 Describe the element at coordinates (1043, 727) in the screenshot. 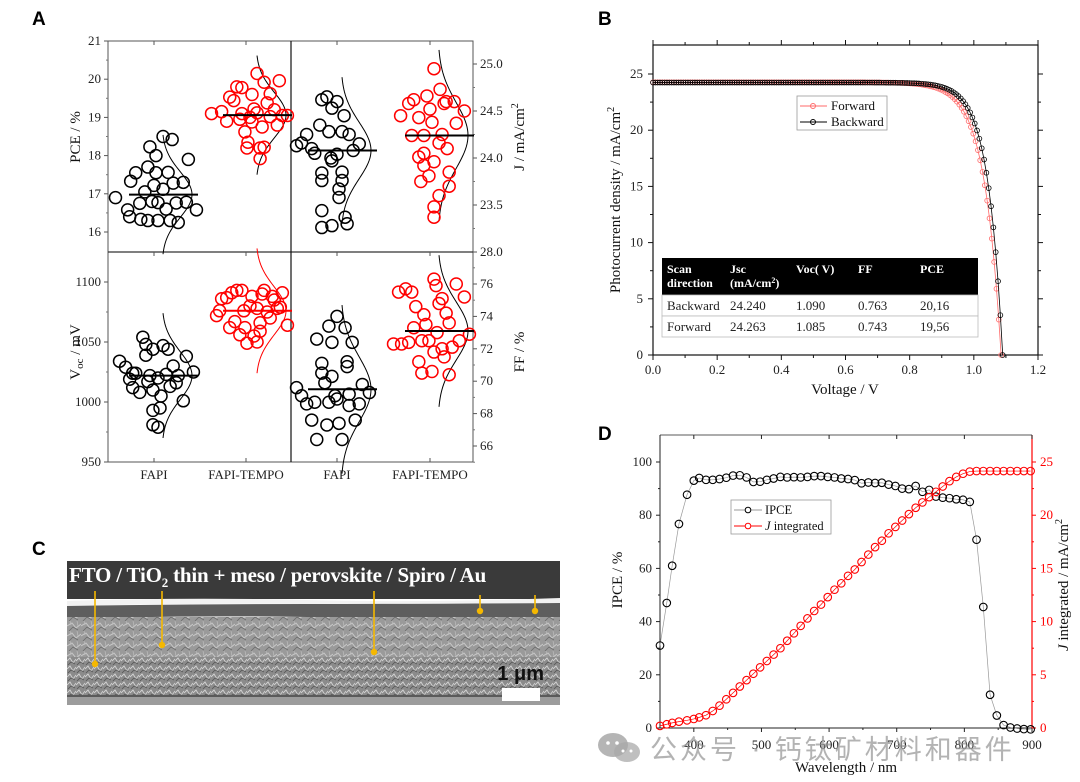

I see `j-integrated-tick-label: 0` at that location.